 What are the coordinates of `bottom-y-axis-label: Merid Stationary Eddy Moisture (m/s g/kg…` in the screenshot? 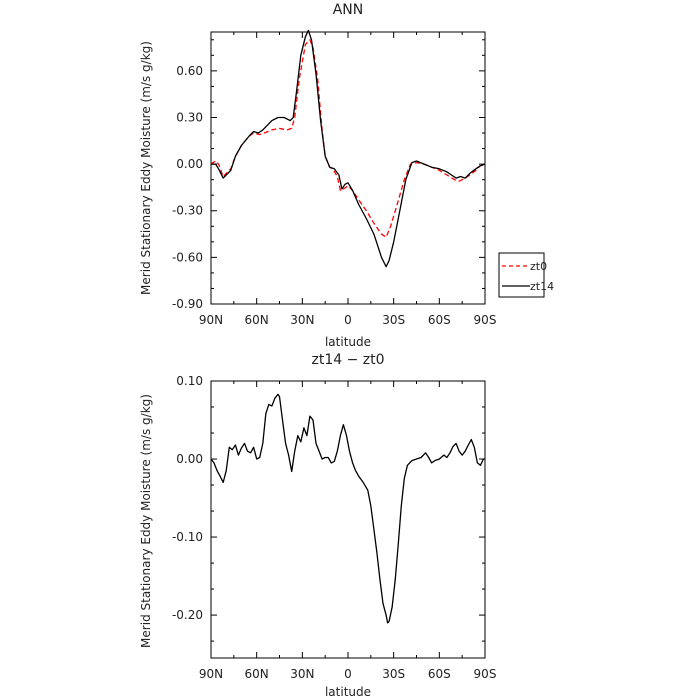 It's located at (146, 521).